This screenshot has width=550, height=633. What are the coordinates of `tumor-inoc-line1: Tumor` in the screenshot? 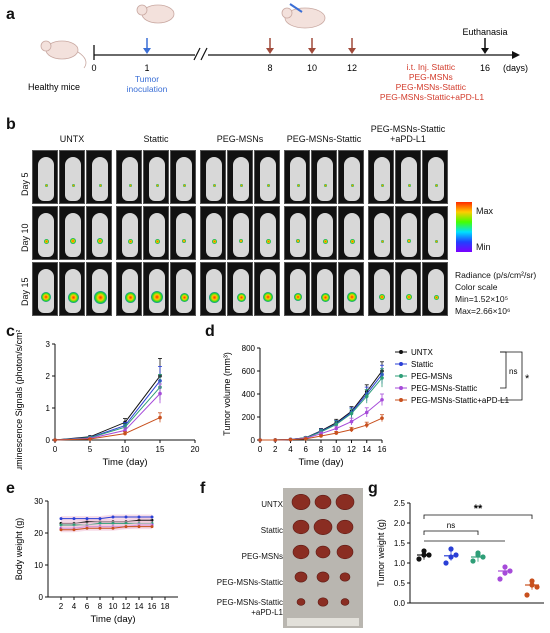 It's located at (147, 79).